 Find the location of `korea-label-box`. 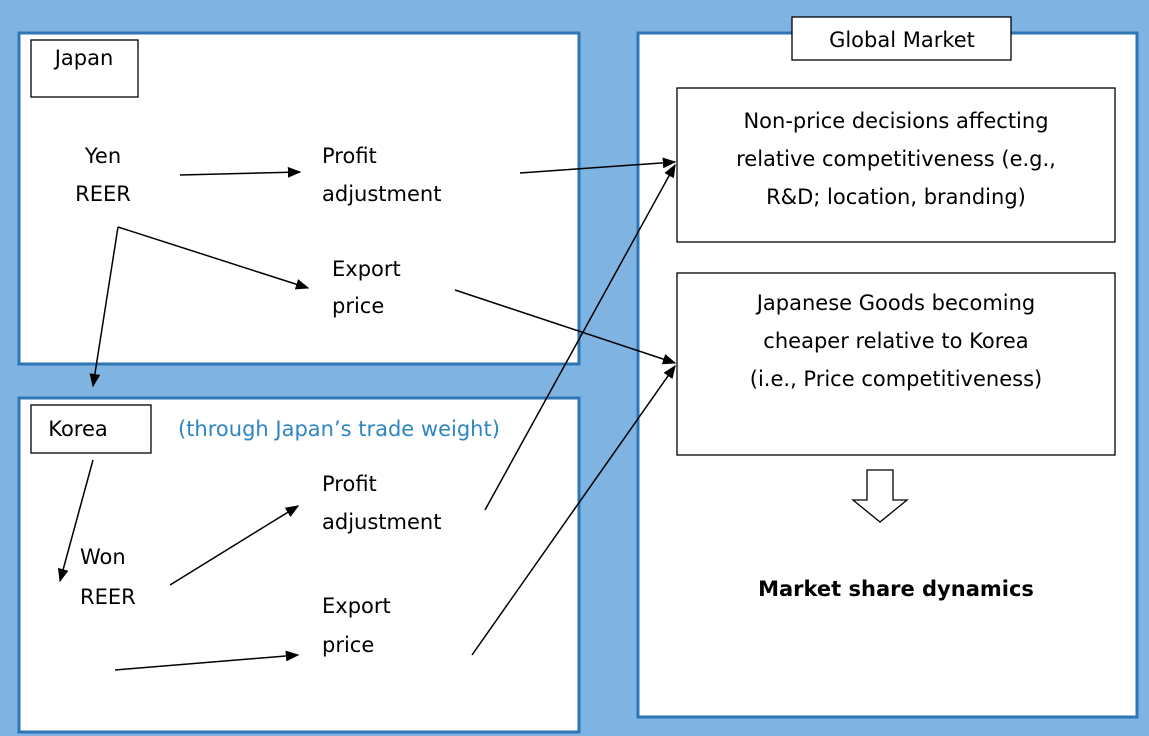

korea-label-box is located at coordinates (91, 429).